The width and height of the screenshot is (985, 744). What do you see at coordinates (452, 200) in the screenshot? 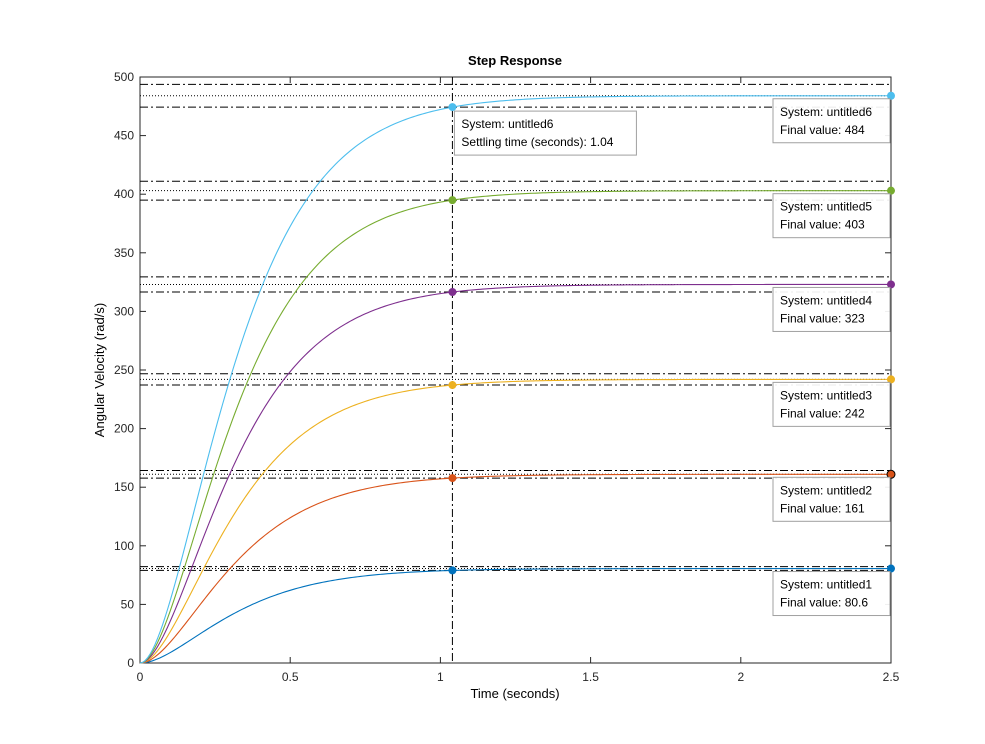
I see `settling-marker-untitled5` at bounding box center [452, 200].